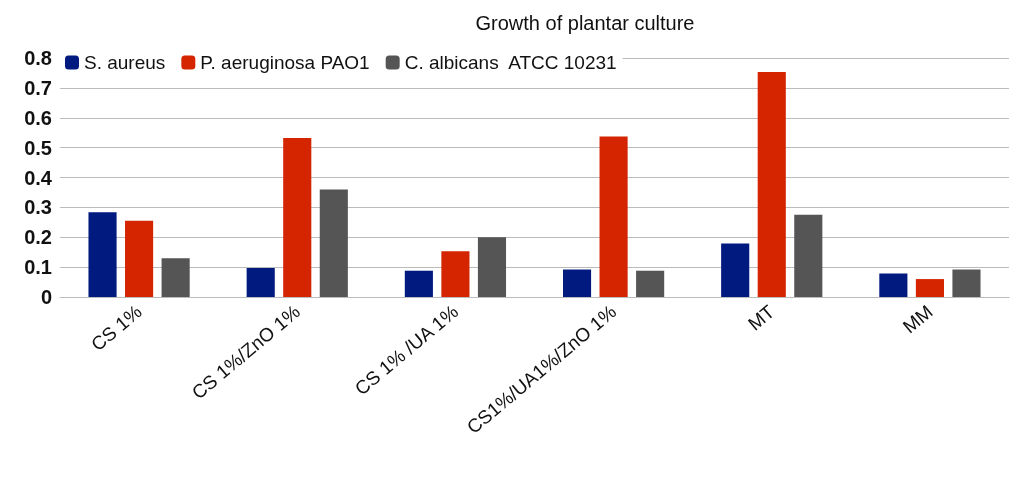 The image size is (1027, 484). Describe the element at coordinates (761, 317) in the screenshot. I see `x-tick-label: MT` at that location.